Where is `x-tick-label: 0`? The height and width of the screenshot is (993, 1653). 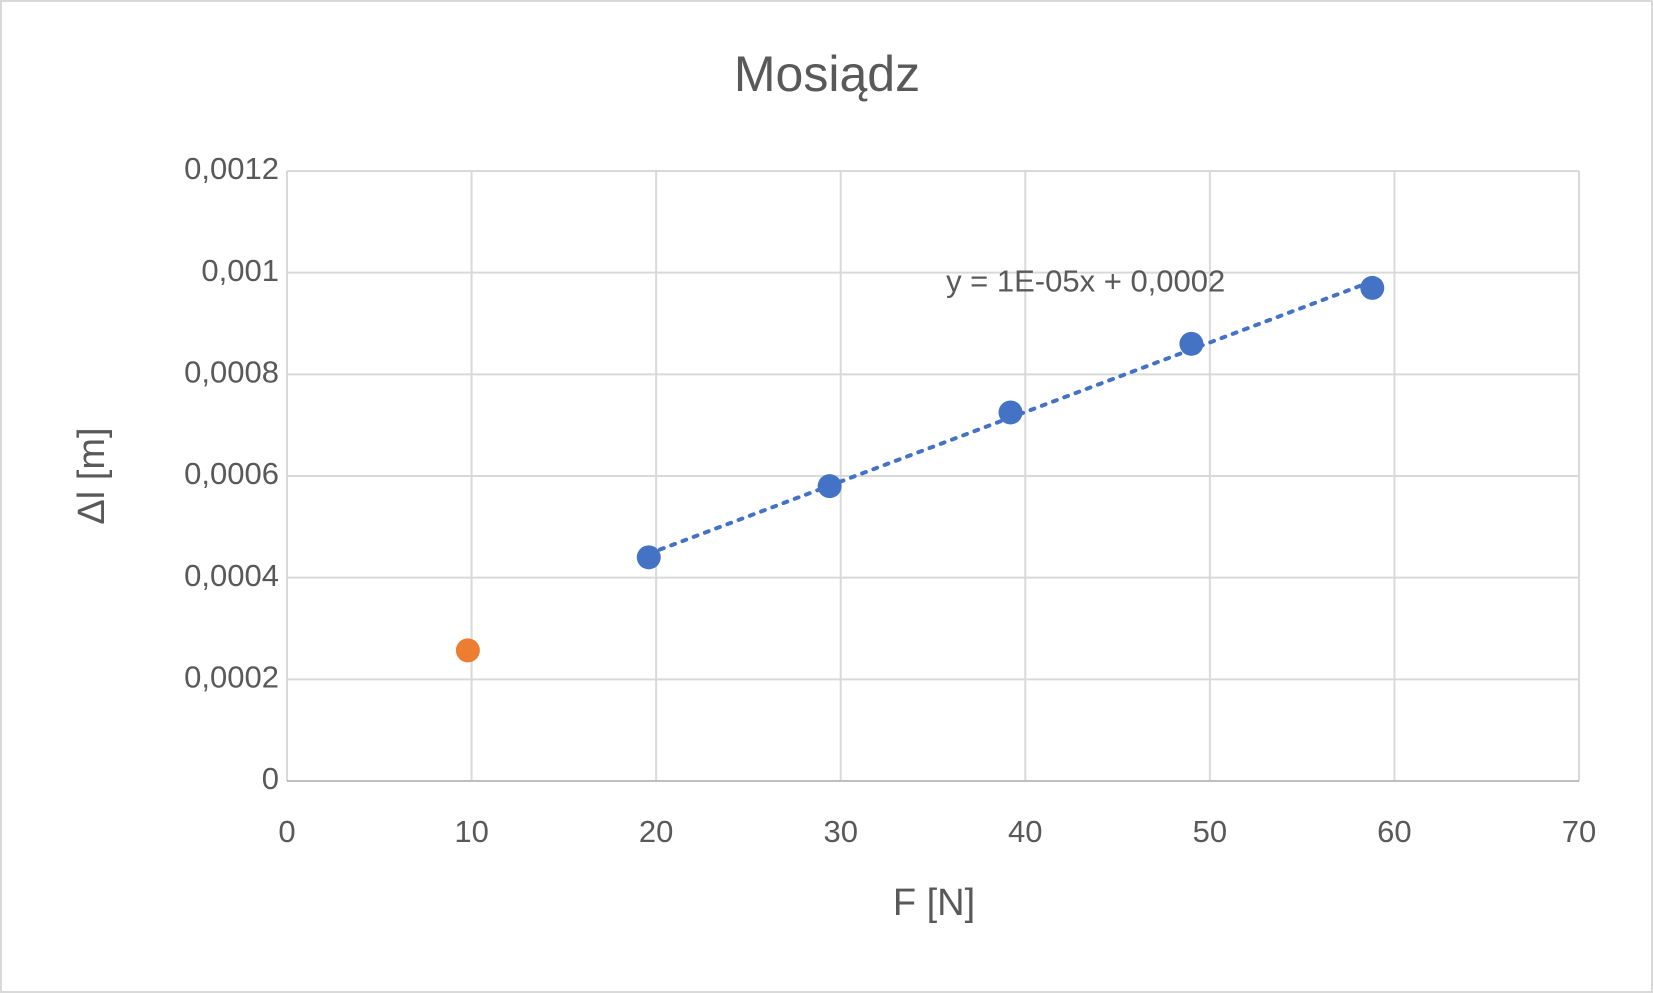 x-tick-label: 0 is located at coordinates (286, 831).